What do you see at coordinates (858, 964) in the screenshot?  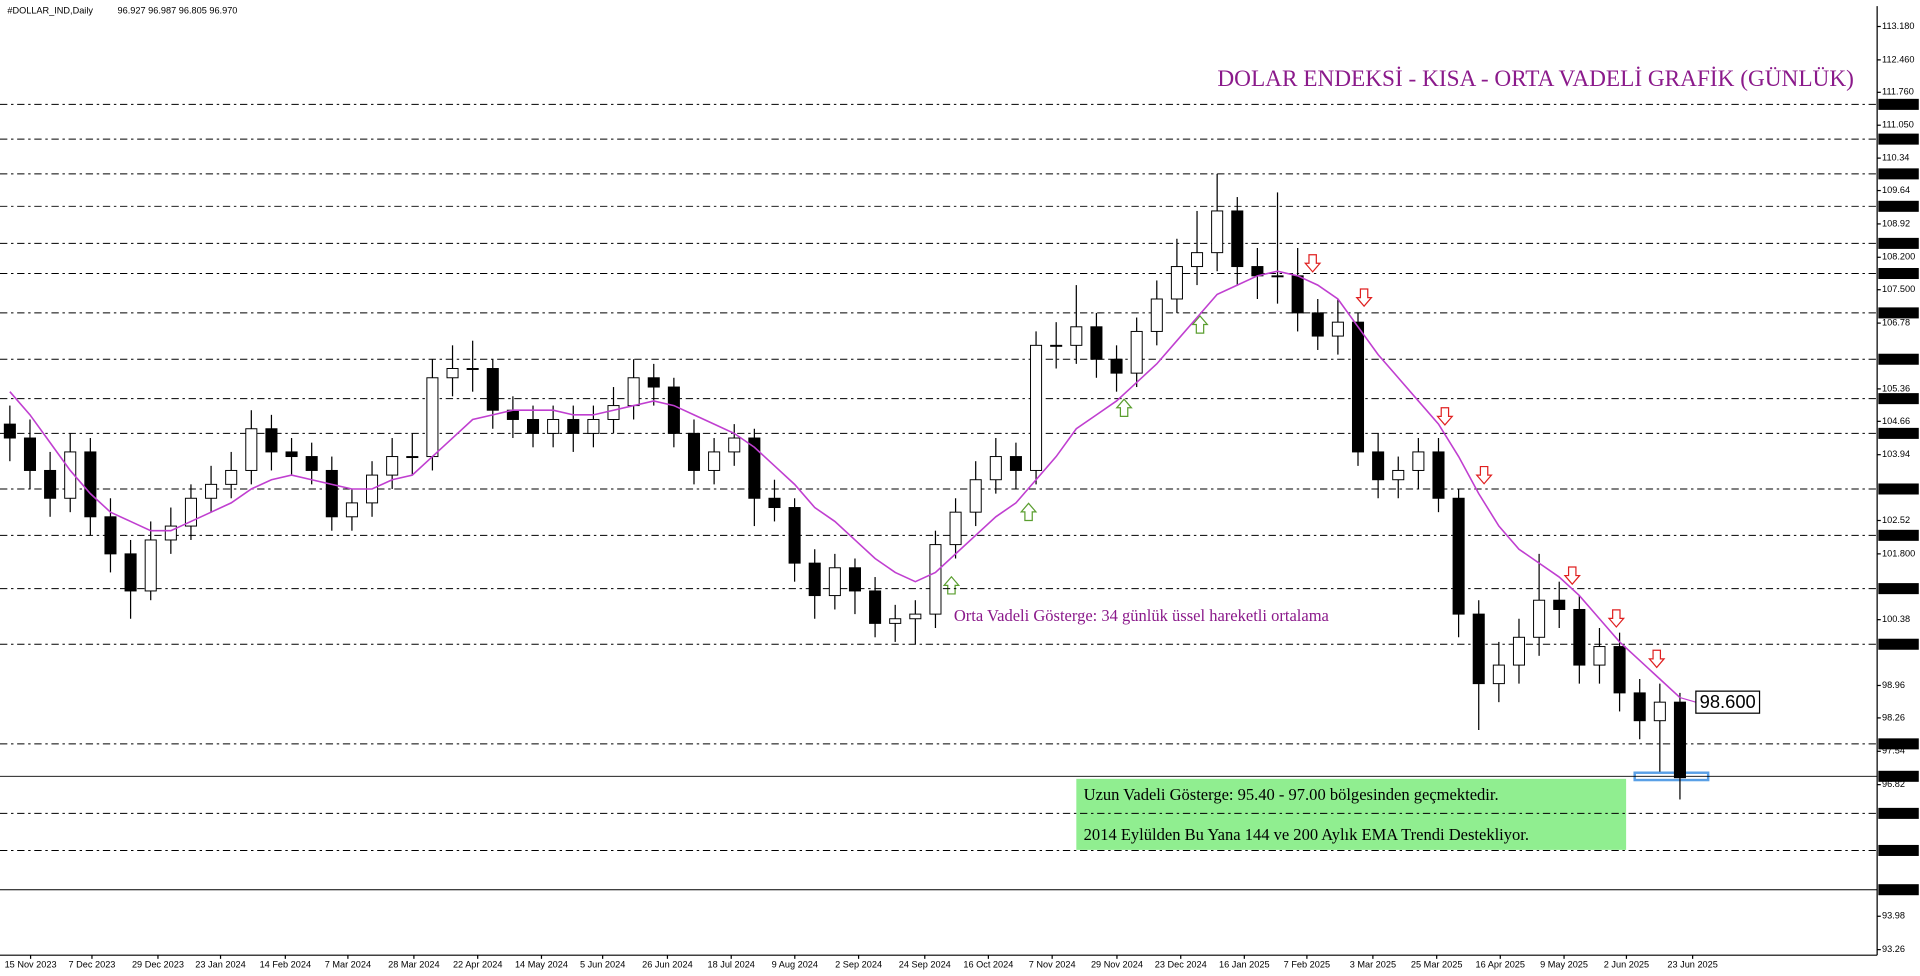 I see `x-tick-label: 2 Sep 2024` at bounding box center [858, 964].